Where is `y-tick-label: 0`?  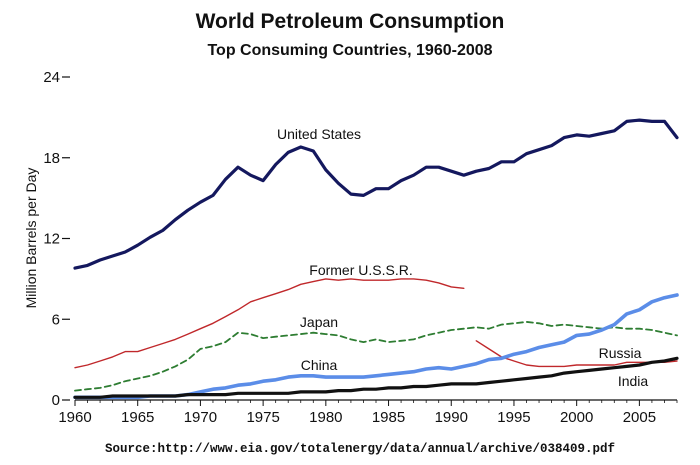 y-tick-label: 0 is located at coordinates (56, 400).